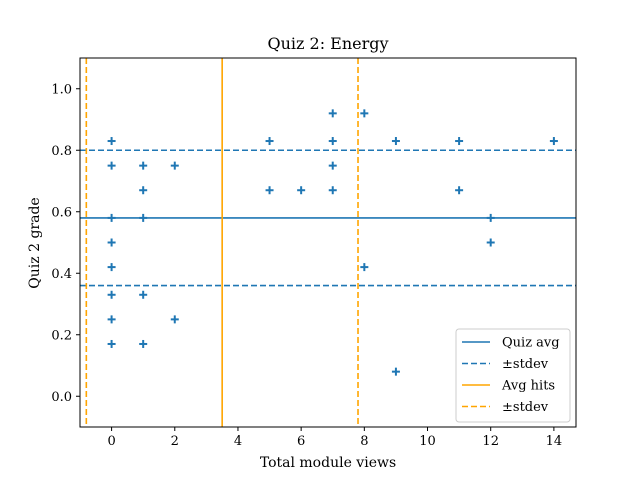 The image size is (640, 480). Describe the element at coordinates (427, 441) in the screenshot. I see `x-tick-label-5: 10` at that location.